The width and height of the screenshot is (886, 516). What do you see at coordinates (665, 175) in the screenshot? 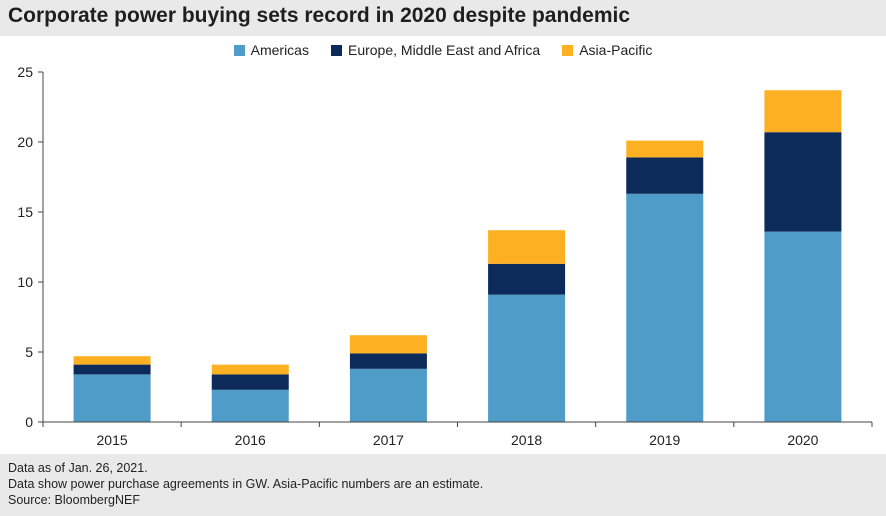
I see `bar-segment-emea-2019` at bounding box center [665, 175].